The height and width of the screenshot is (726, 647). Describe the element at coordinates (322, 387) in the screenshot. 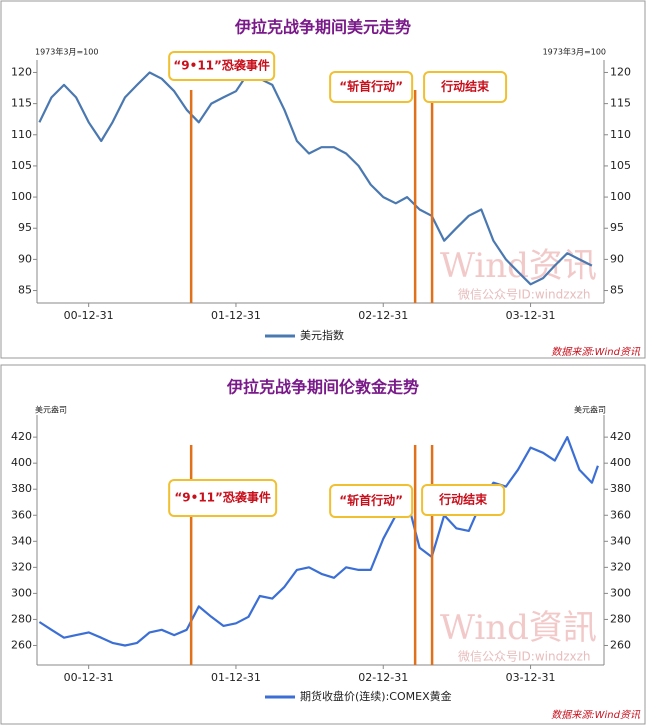

I see `chart-title: 伊拉克战争期间伦敦金走势` at that location.